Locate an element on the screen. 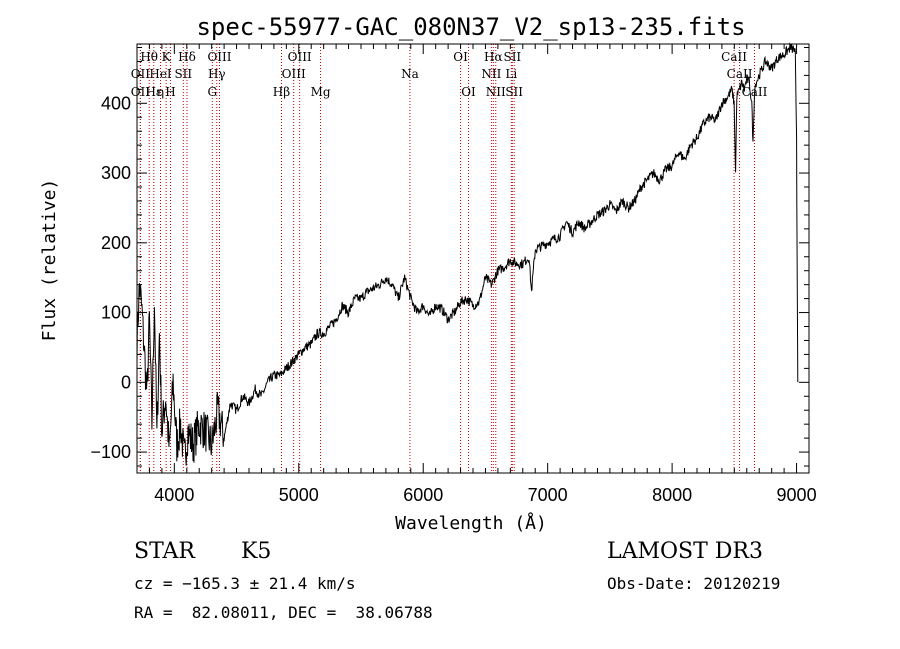 This screenshot has height=649, width=900. x-tick-label: 7000 is located at coordinates (548, 495).